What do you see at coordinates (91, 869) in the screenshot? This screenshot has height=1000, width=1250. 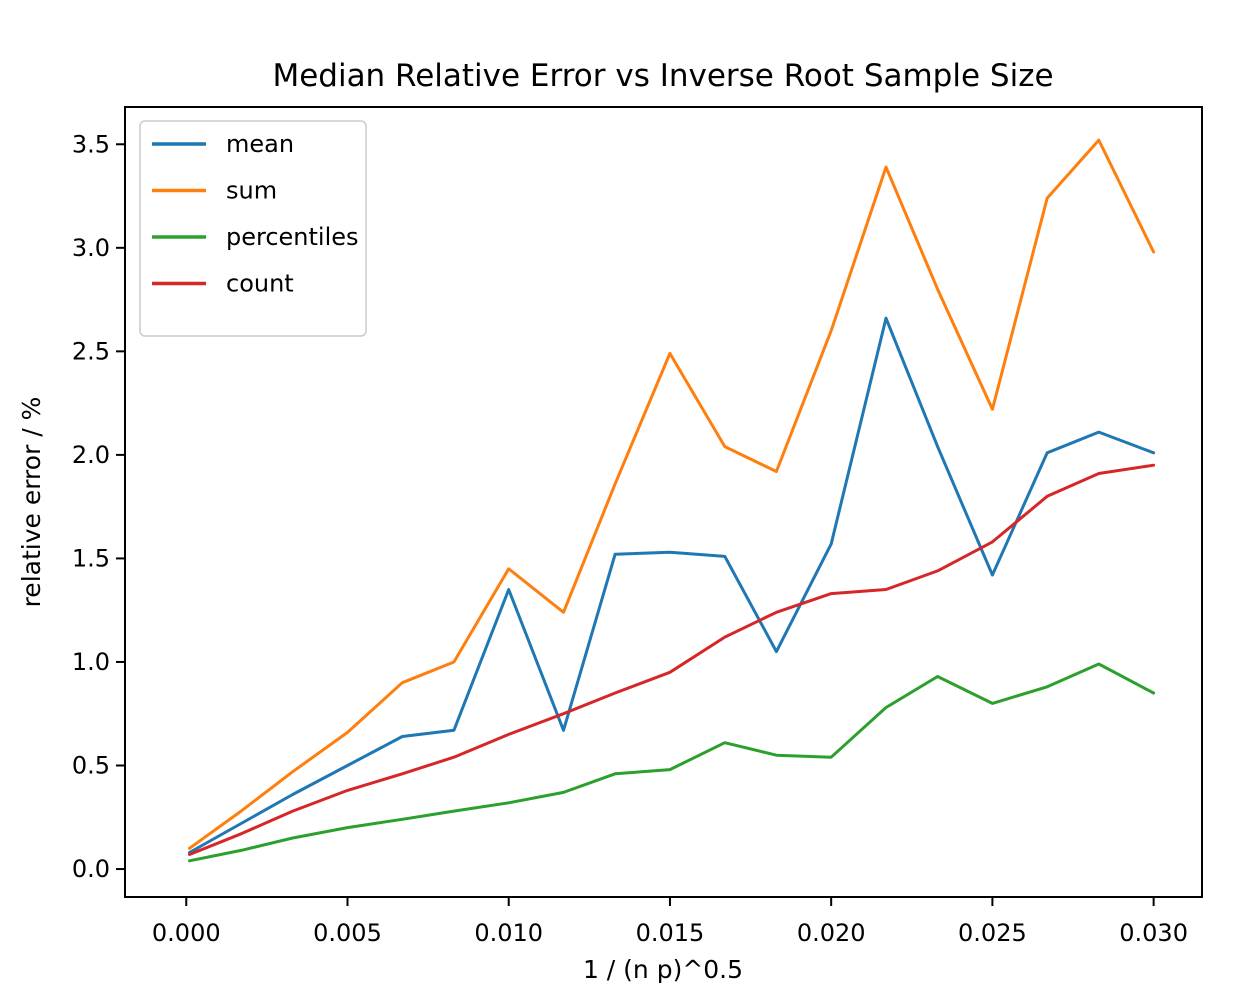 I see `y-tick-label: 0.0` at bounding box center [91, 869].